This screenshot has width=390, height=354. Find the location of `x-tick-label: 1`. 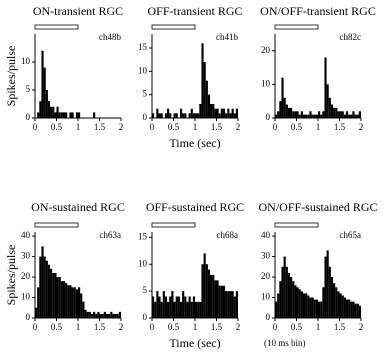

x-tick-label: 1 is located at coordinates (318, 327).